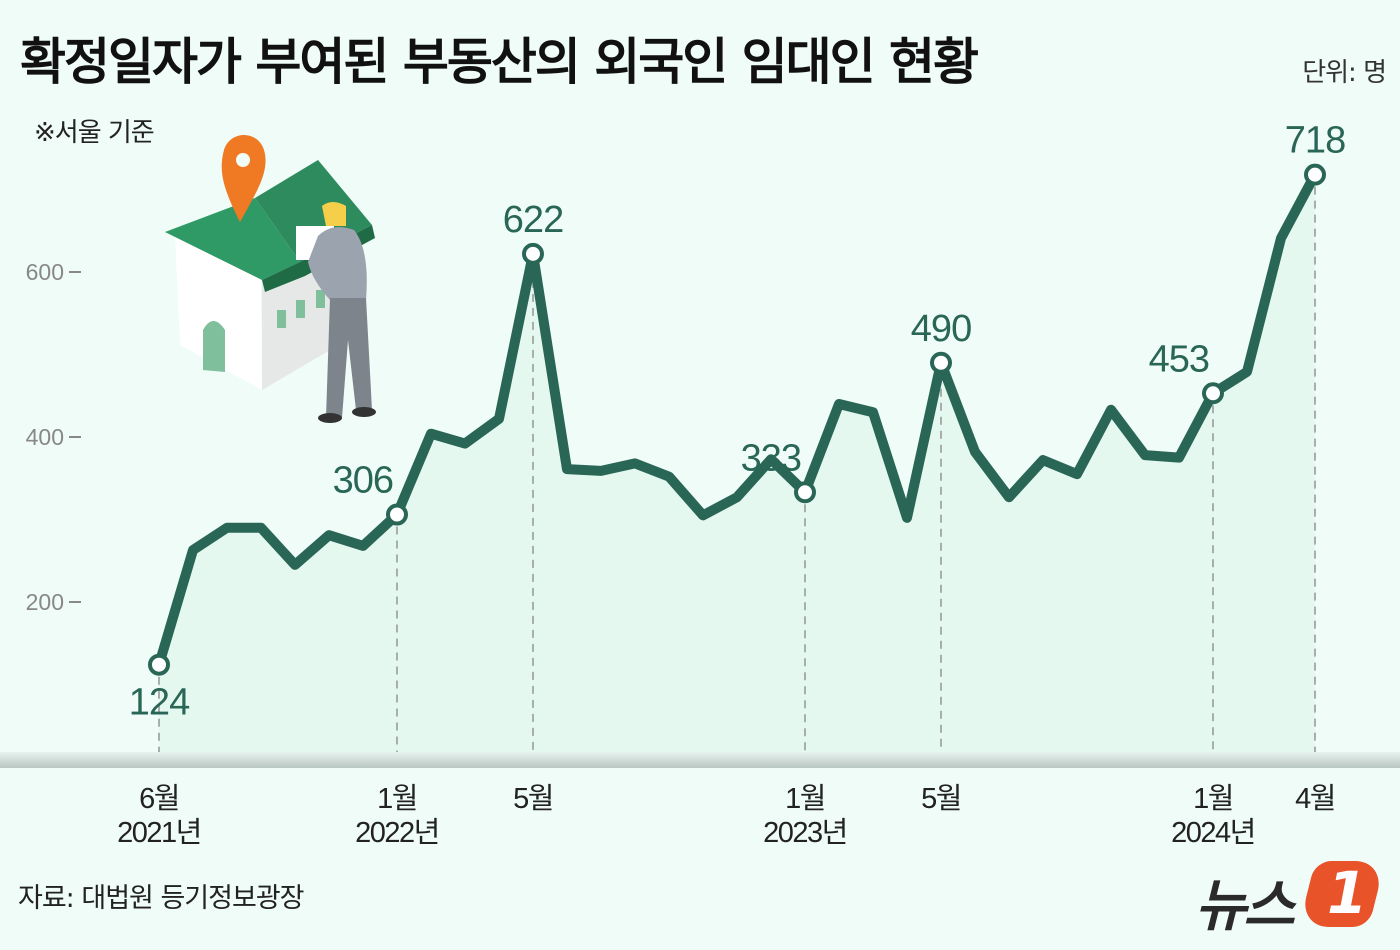 This screenshot has height=950, width=1400. I want to click on person-figure, so click(336, 312).